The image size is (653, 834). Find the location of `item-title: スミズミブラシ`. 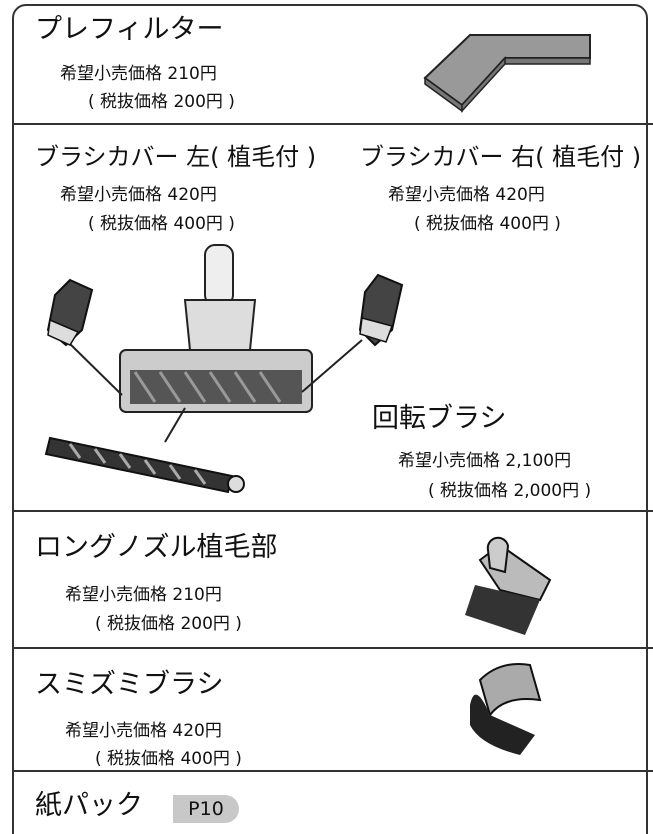

item-title: スミズミブラシ is located at coordinates (129, 684).